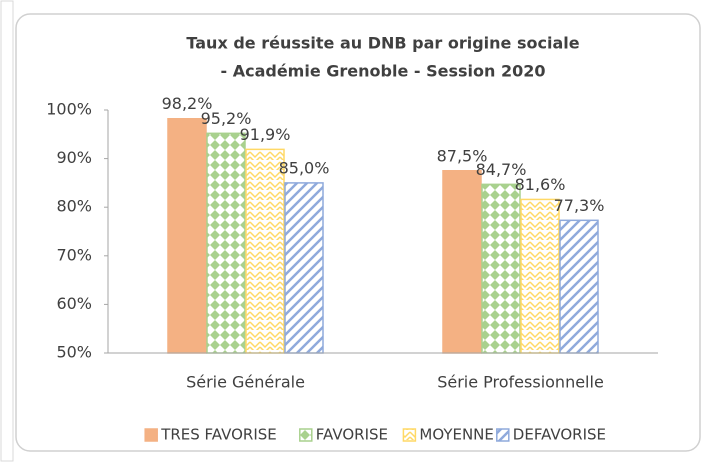  Describe the element at coordinates (74, 352) in the screenshot. I see `y-tick-label: 50%` at that location.